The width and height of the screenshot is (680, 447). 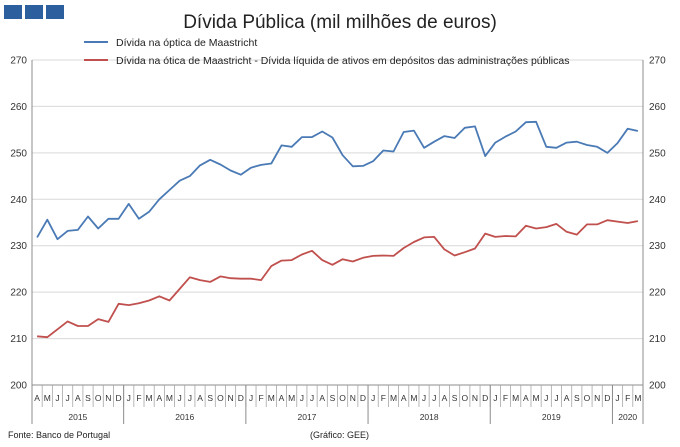 I want to click on legend-label-1: Dívida na óptica de Maastricht, so click(x=186, y=43).